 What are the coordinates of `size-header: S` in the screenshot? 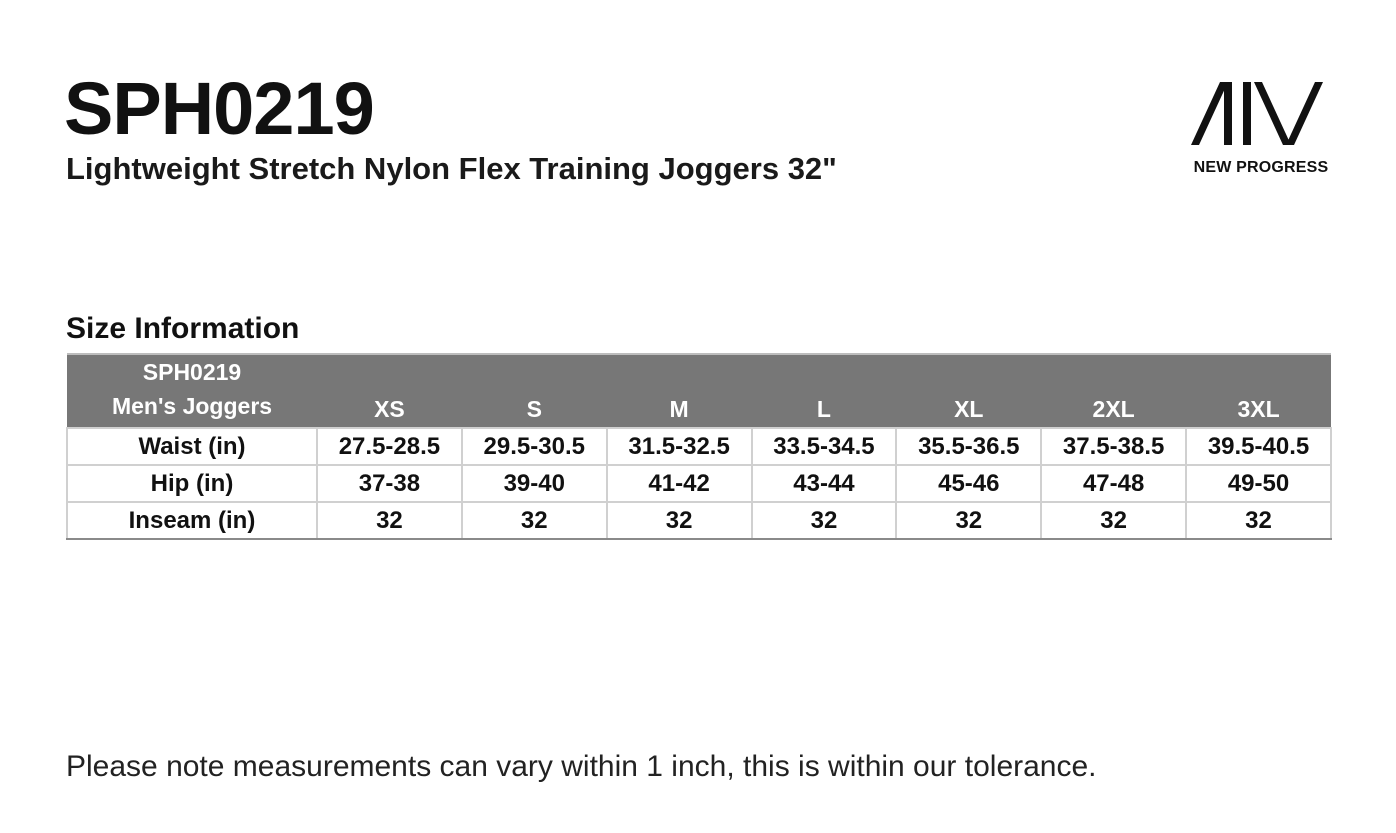 It's located at (534, 390).